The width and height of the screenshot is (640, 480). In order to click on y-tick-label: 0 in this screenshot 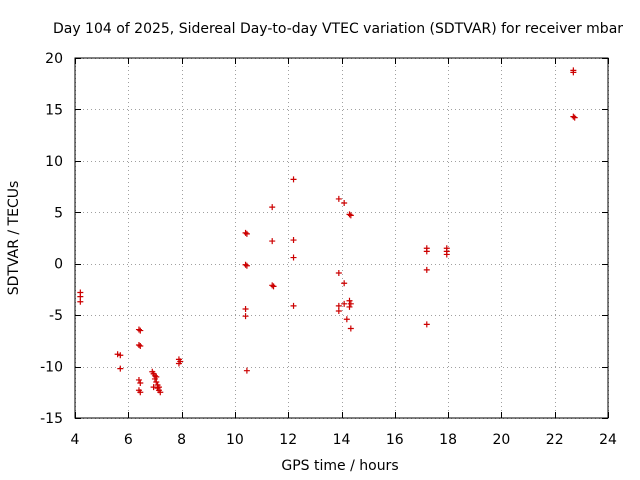, I will do `click(58, 265)`.